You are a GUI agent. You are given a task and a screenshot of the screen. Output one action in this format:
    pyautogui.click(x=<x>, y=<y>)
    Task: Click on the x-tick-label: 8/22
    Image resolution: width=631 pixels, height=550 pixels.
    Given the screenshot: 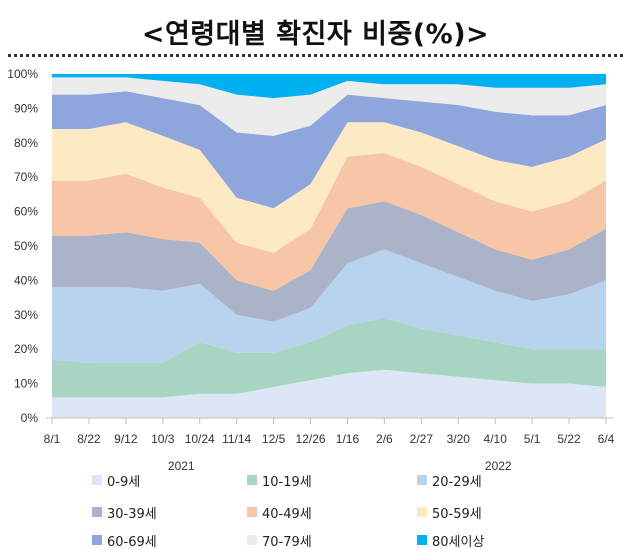 What is the action you would take?
    pyautogui.click(x=89, y=439)
    